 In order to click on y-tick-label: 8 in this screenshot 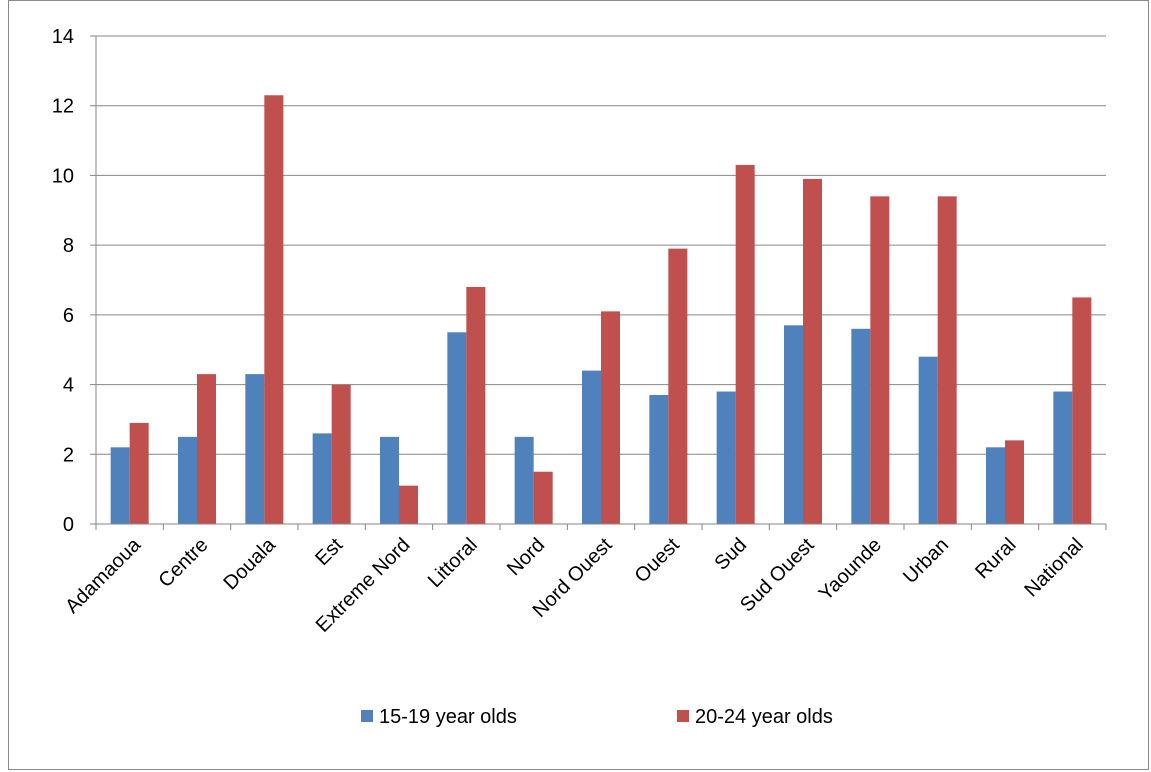, I will do `click(68, 246)`.